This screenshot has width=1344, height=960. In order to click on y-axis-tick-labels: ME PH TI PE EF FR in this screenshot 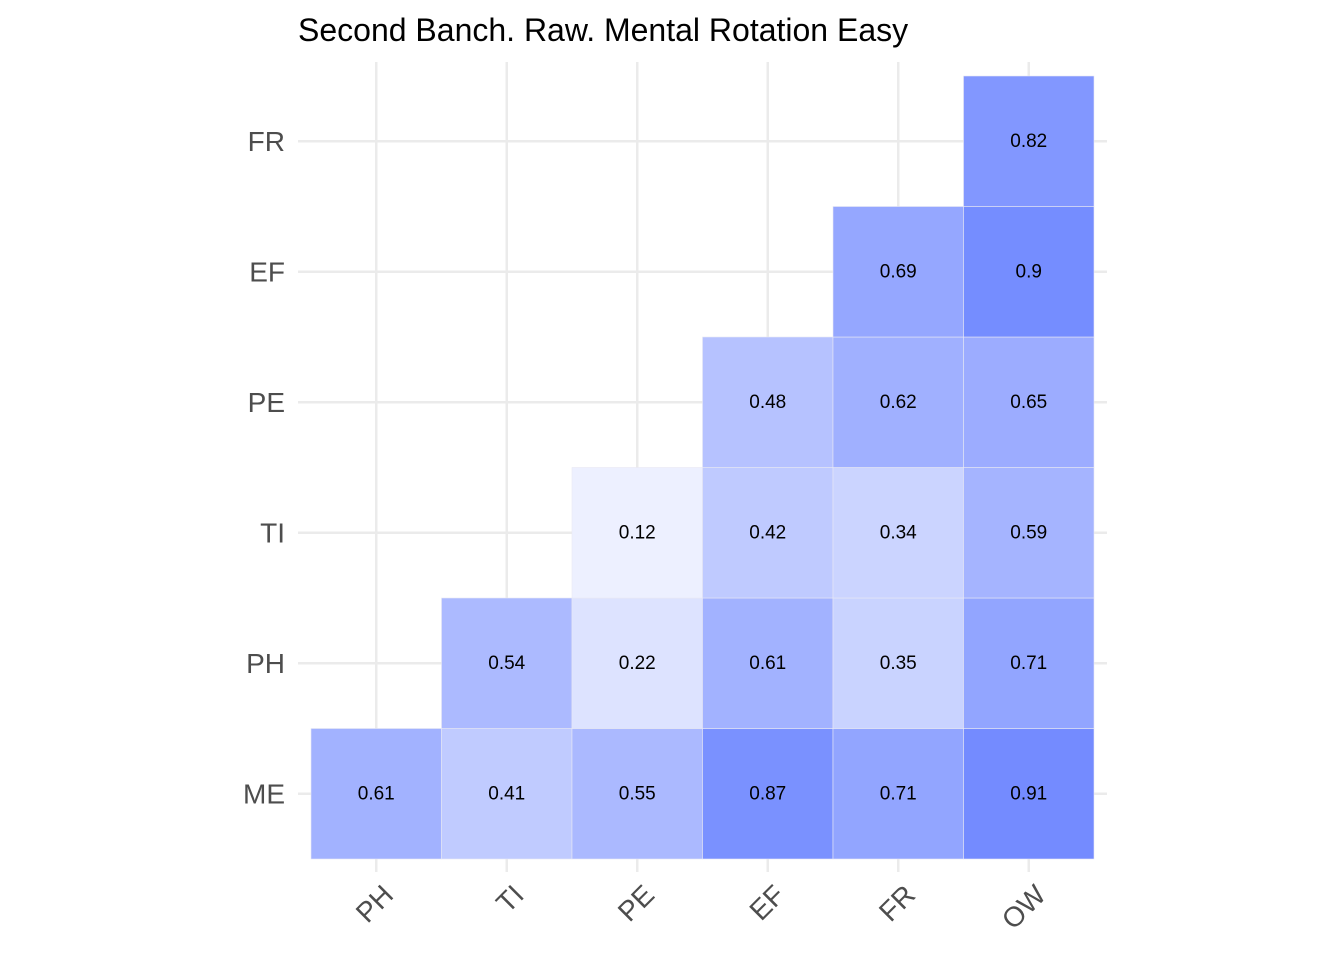, I will do `click(264, 468)`.